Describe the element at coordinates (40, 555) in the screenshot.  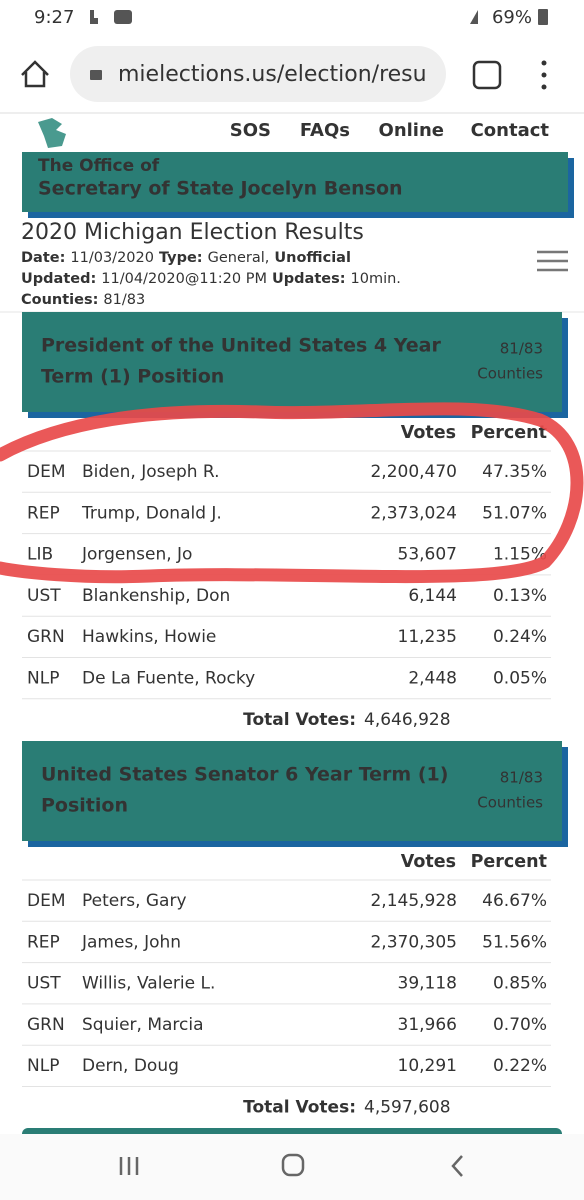
I see `party: LIB` at that location.